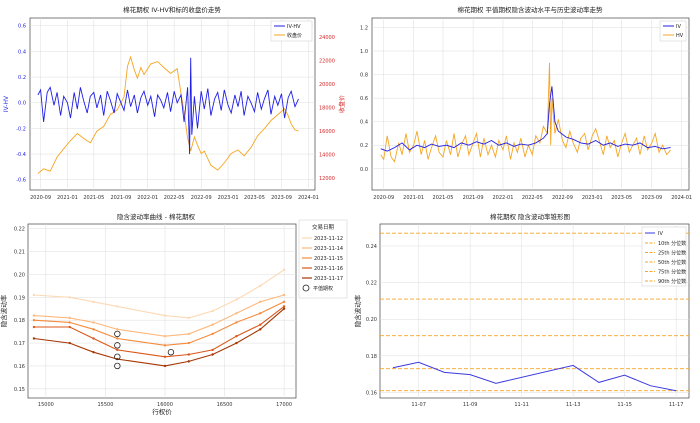  Describe the element at coordinates (327, 156) in the screenshot. I see `y-right-tick-label: 14000` at that location.